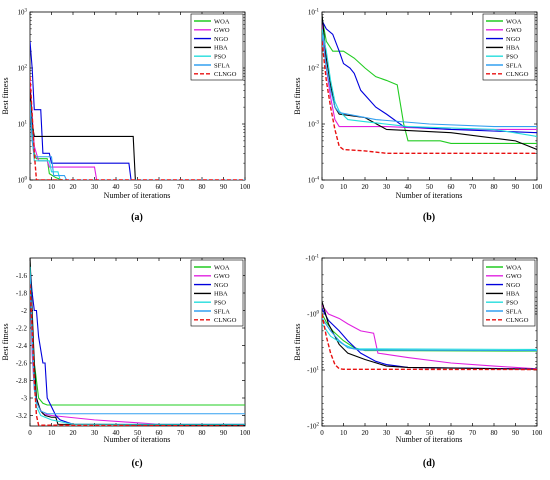  What do you see at coordinates (24, 399) in the screenshot?
I see `y-tick-label: -3` at bounding box center [24, 399].